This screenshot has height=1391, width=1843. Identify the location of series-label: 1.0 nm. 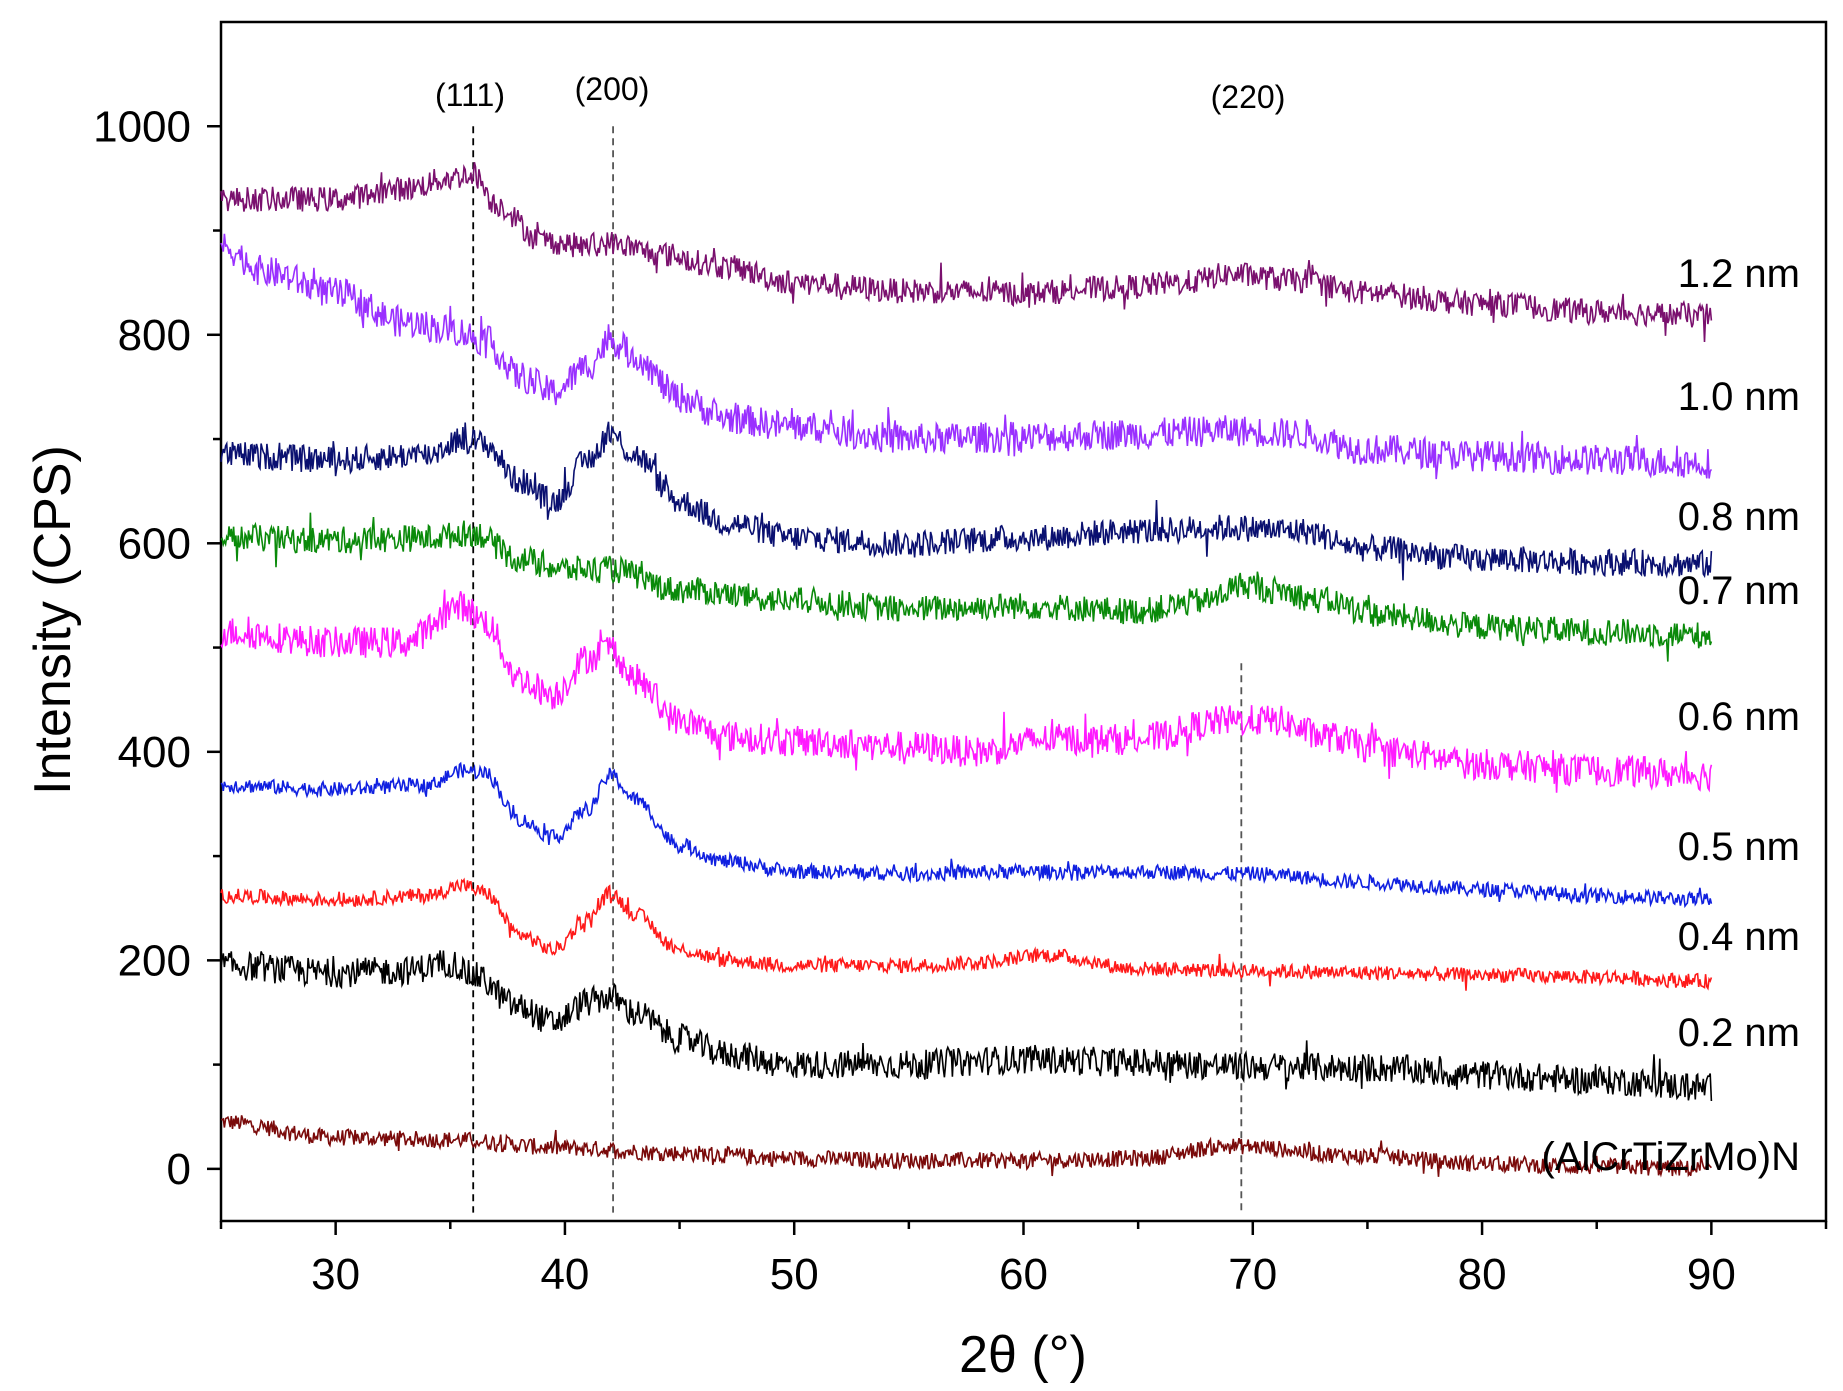
(1739, 397).